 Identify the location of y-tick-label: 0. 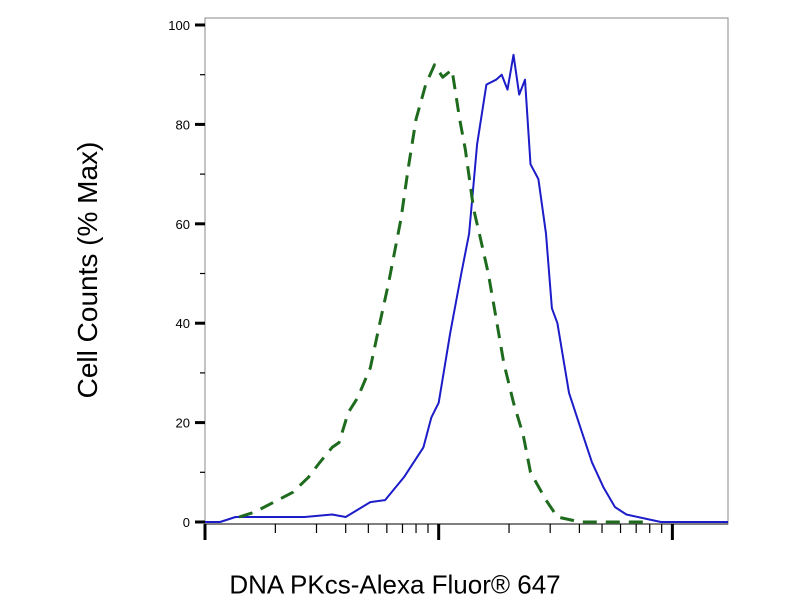
(186, 522).